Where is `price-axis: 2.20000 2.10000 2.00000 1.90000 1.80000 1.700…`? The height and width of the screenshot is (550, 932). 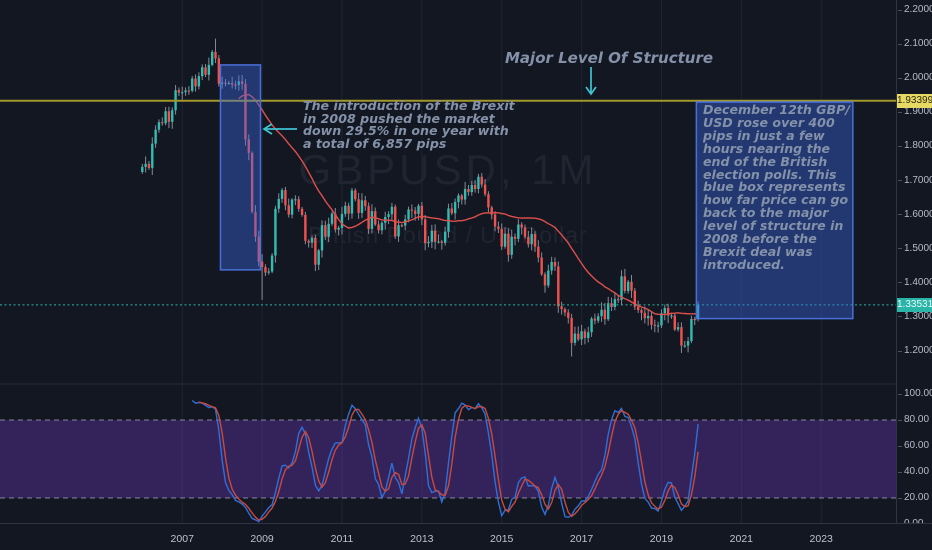
price-axis: 2.20000 2.10000 2.00000 1.90000 1.80000 1.700… is located at coordinates (914, 275).